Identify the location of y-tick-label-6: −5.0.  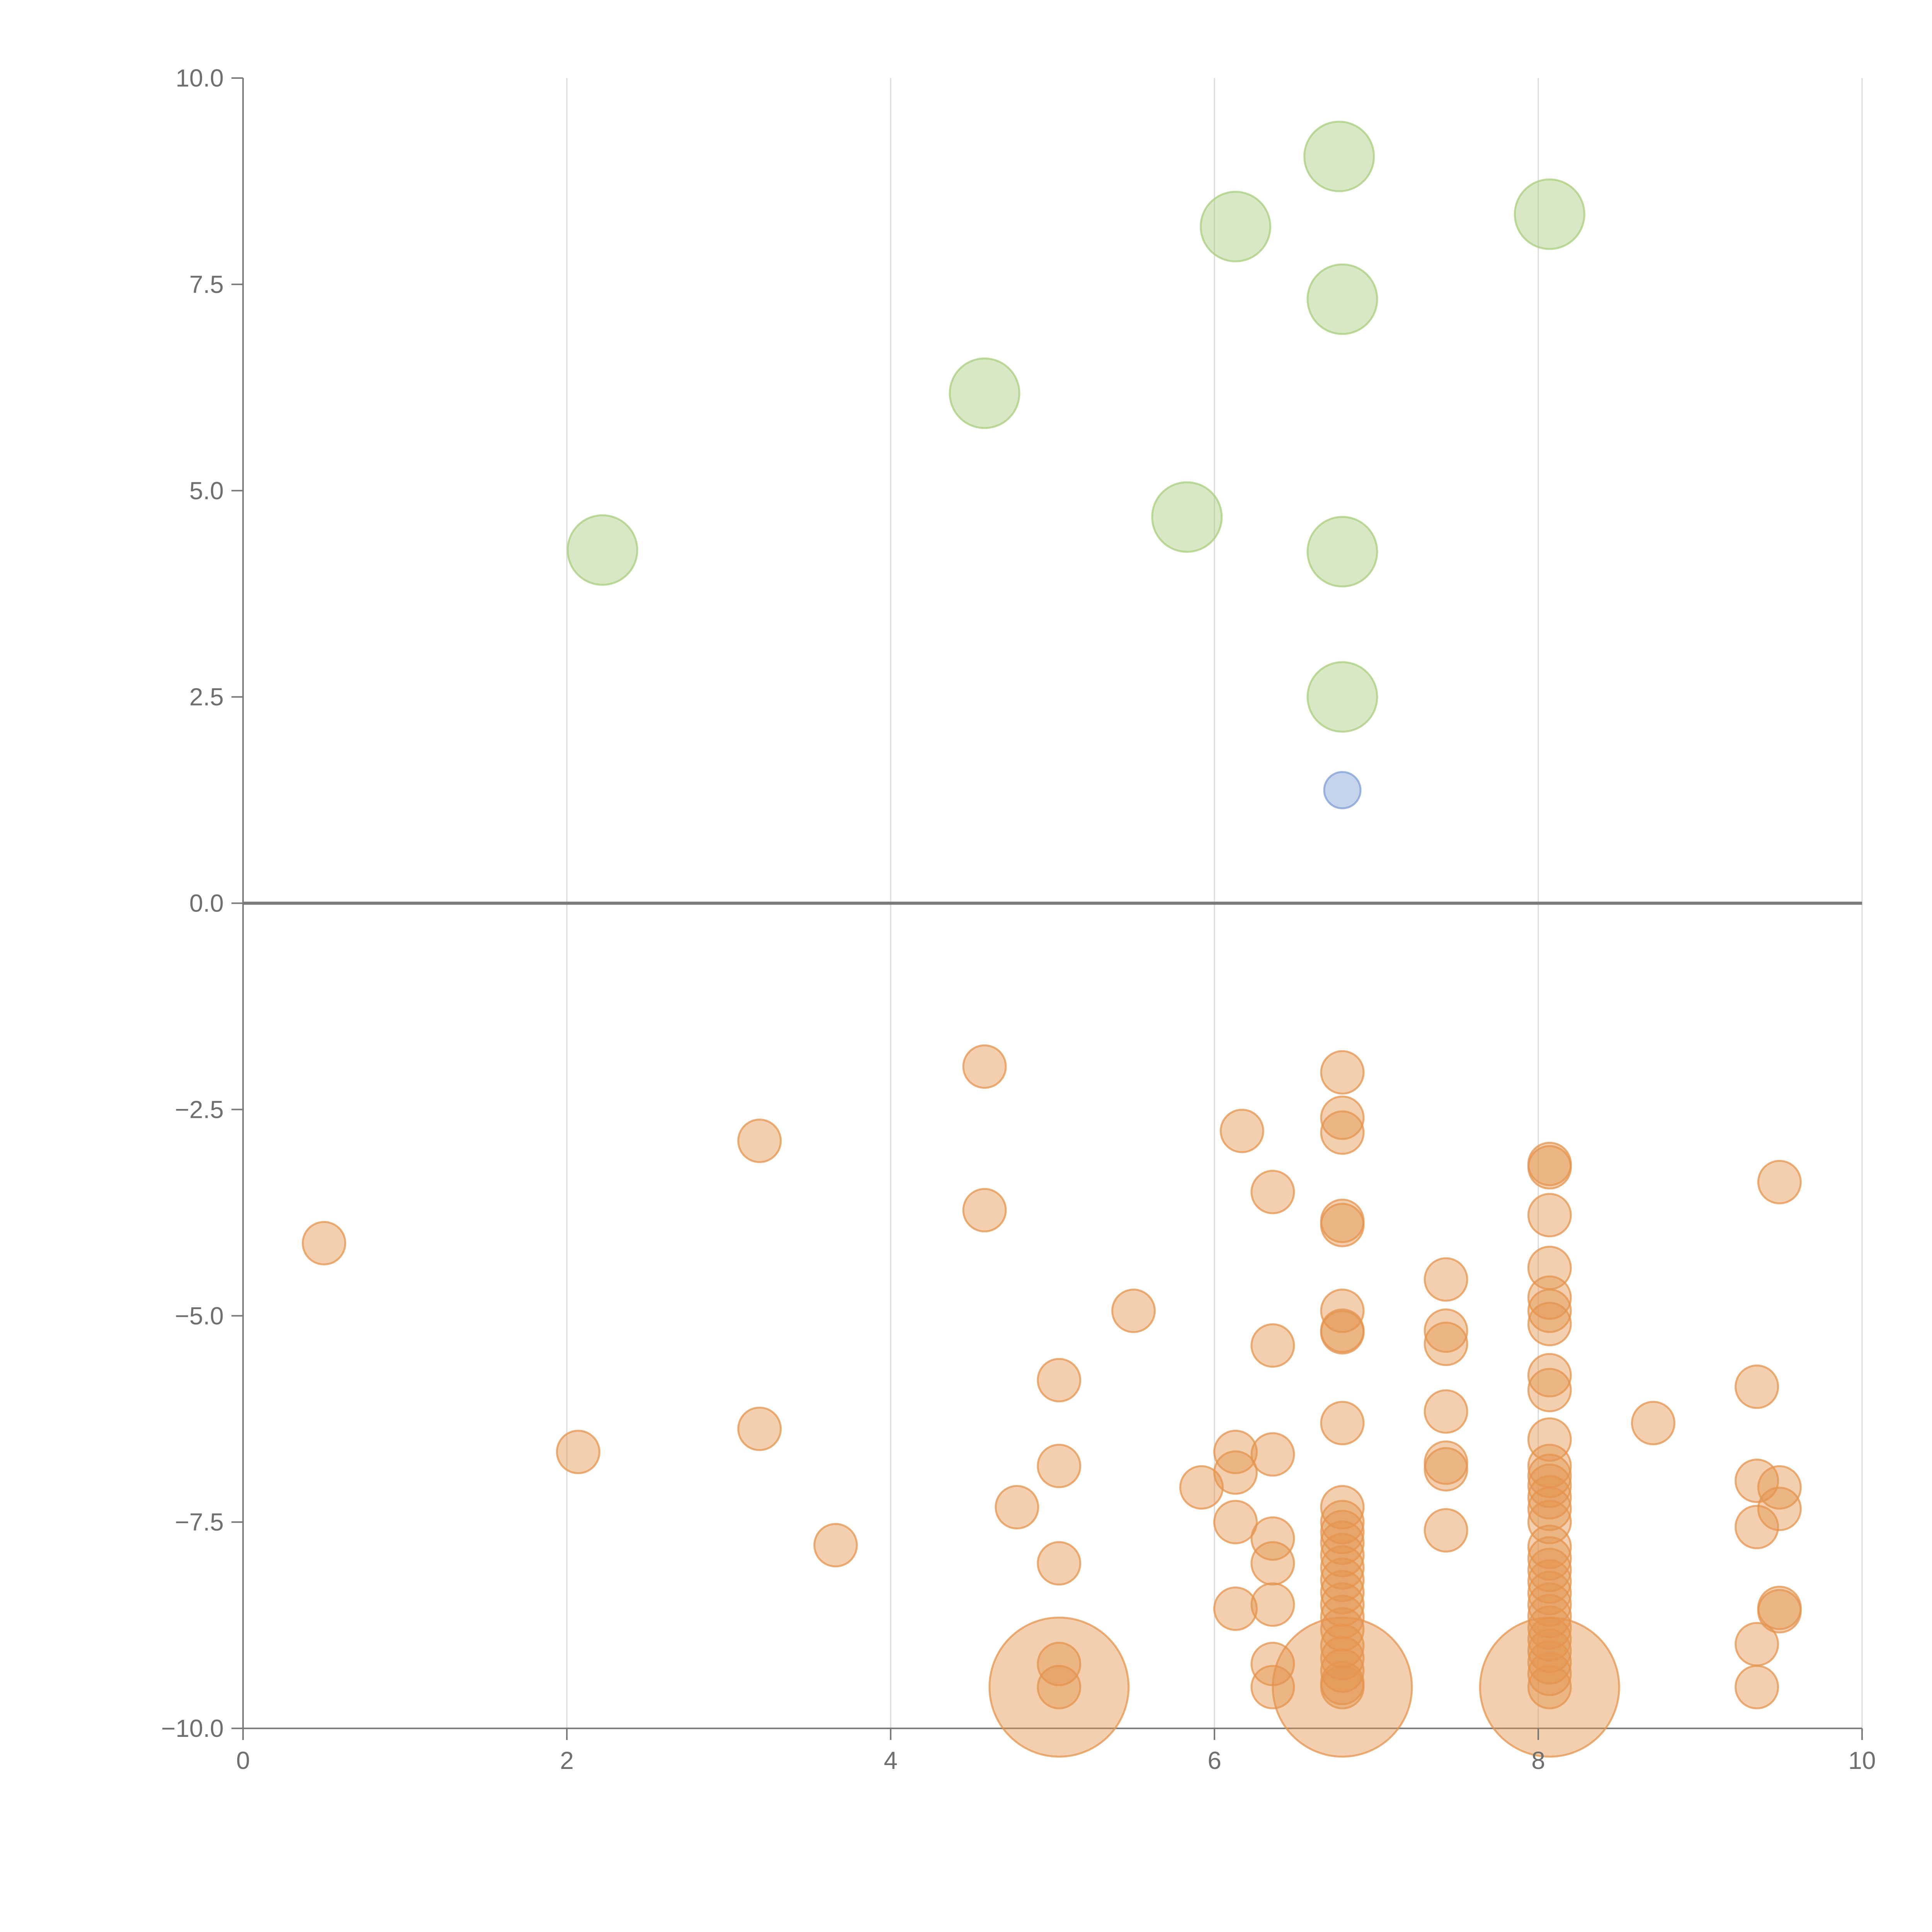
(200, 1316).